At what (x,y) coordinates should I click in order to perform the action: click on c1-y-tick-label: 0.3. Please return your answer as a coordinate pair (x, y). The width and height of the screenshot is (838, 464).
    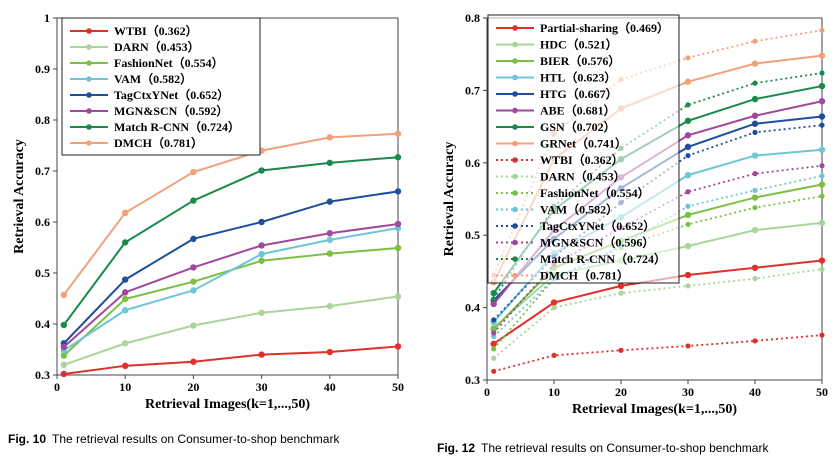
    Looking at the image, I should click on (42, 375).